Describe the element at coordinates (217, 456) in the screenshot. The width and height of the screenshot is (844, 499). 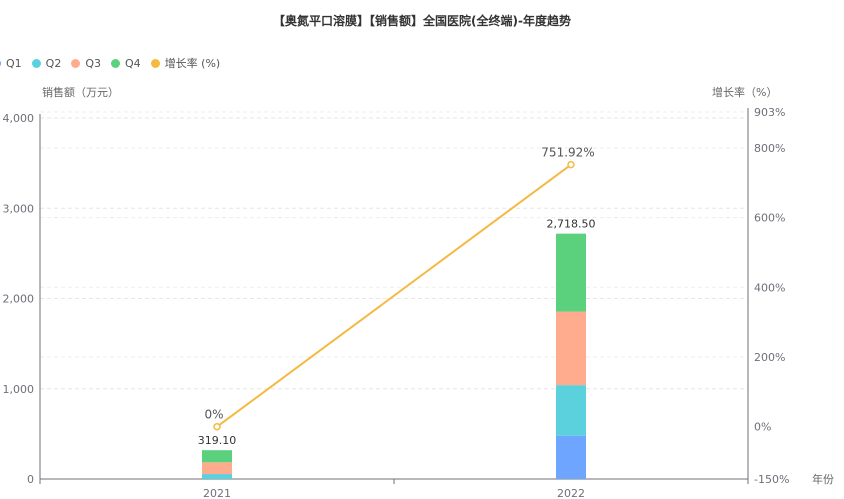
I see `bar-q4-2021` at that location.